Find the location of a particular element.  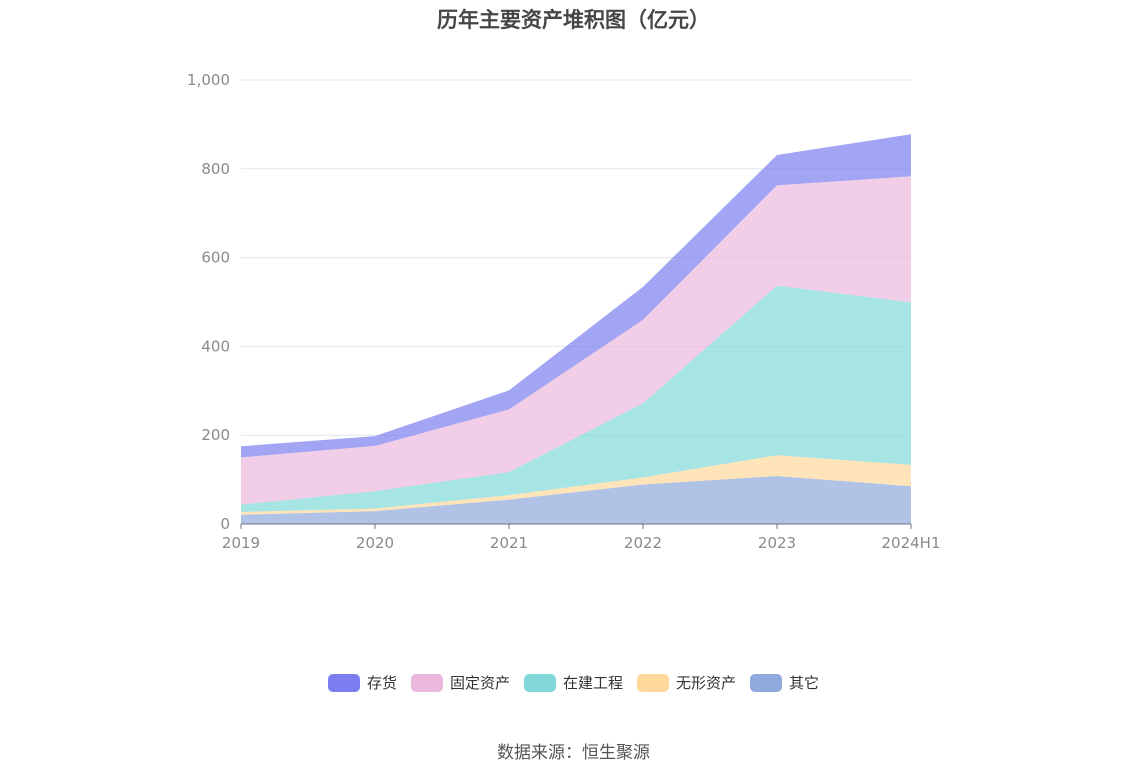

legend: 存货 固定资产 在建工程 无形资产 其它 is located at coordinates (573, 682).